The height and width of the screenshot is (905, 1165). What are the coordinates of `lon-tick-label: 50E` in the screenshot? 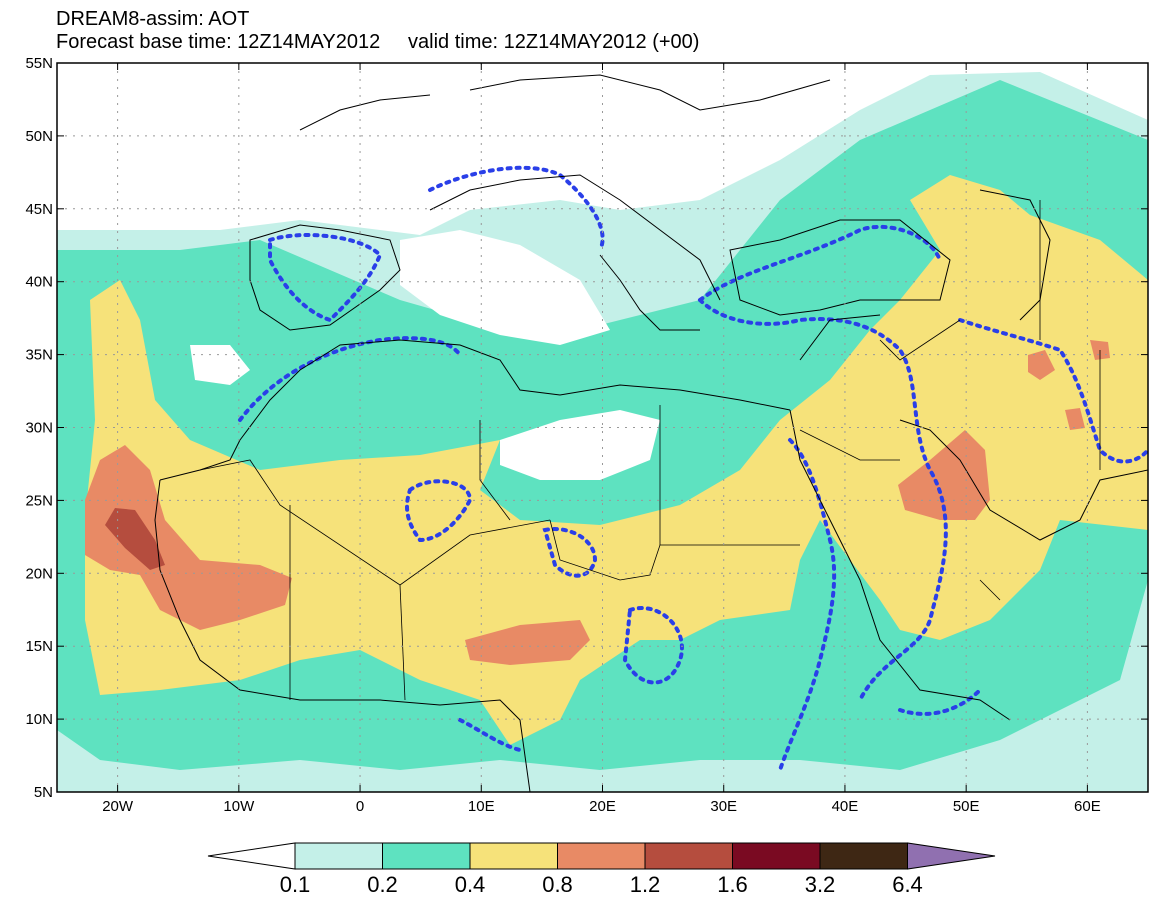 It's located at (966, 806).